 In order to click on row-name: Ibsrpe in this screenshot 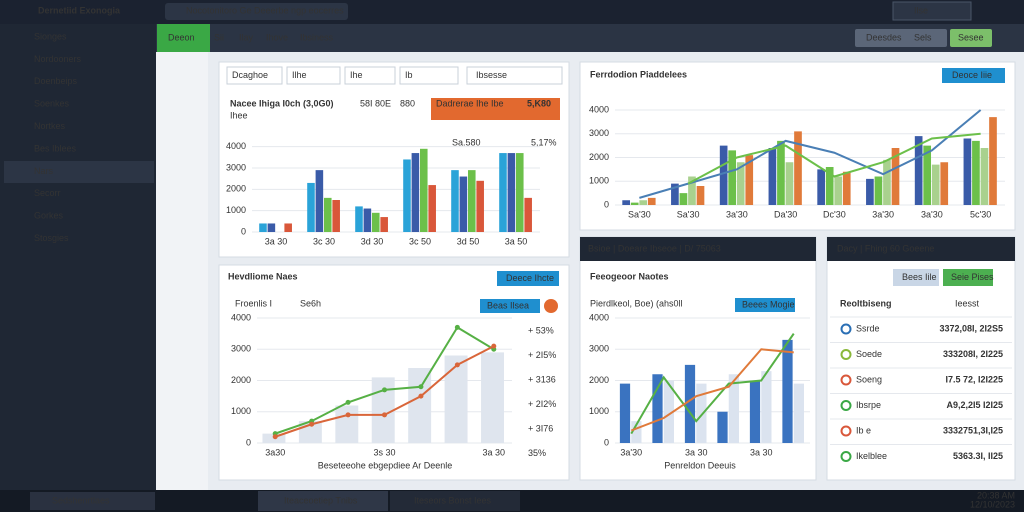, I will do `click(868, 405)`.